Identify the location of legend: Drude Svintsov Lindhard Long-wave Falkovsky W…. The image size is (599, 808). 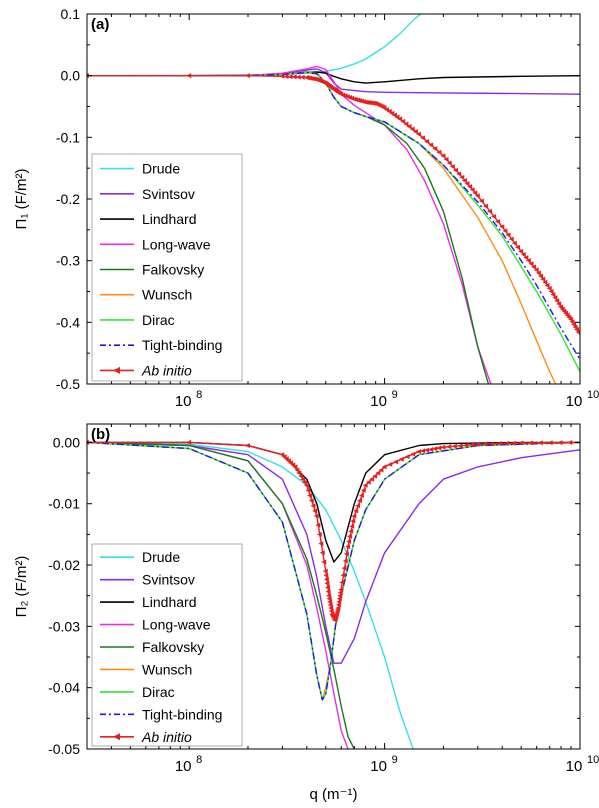
(167, 267).